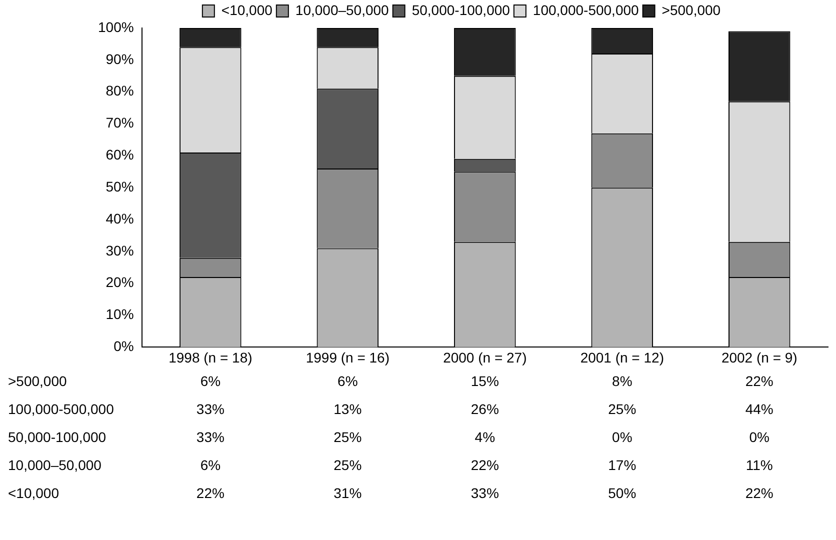 Image resolution: width=836 pixels, height=540 pixels. I want to click on x-tick-label: 2002 (n = 9), so click(759, 357).